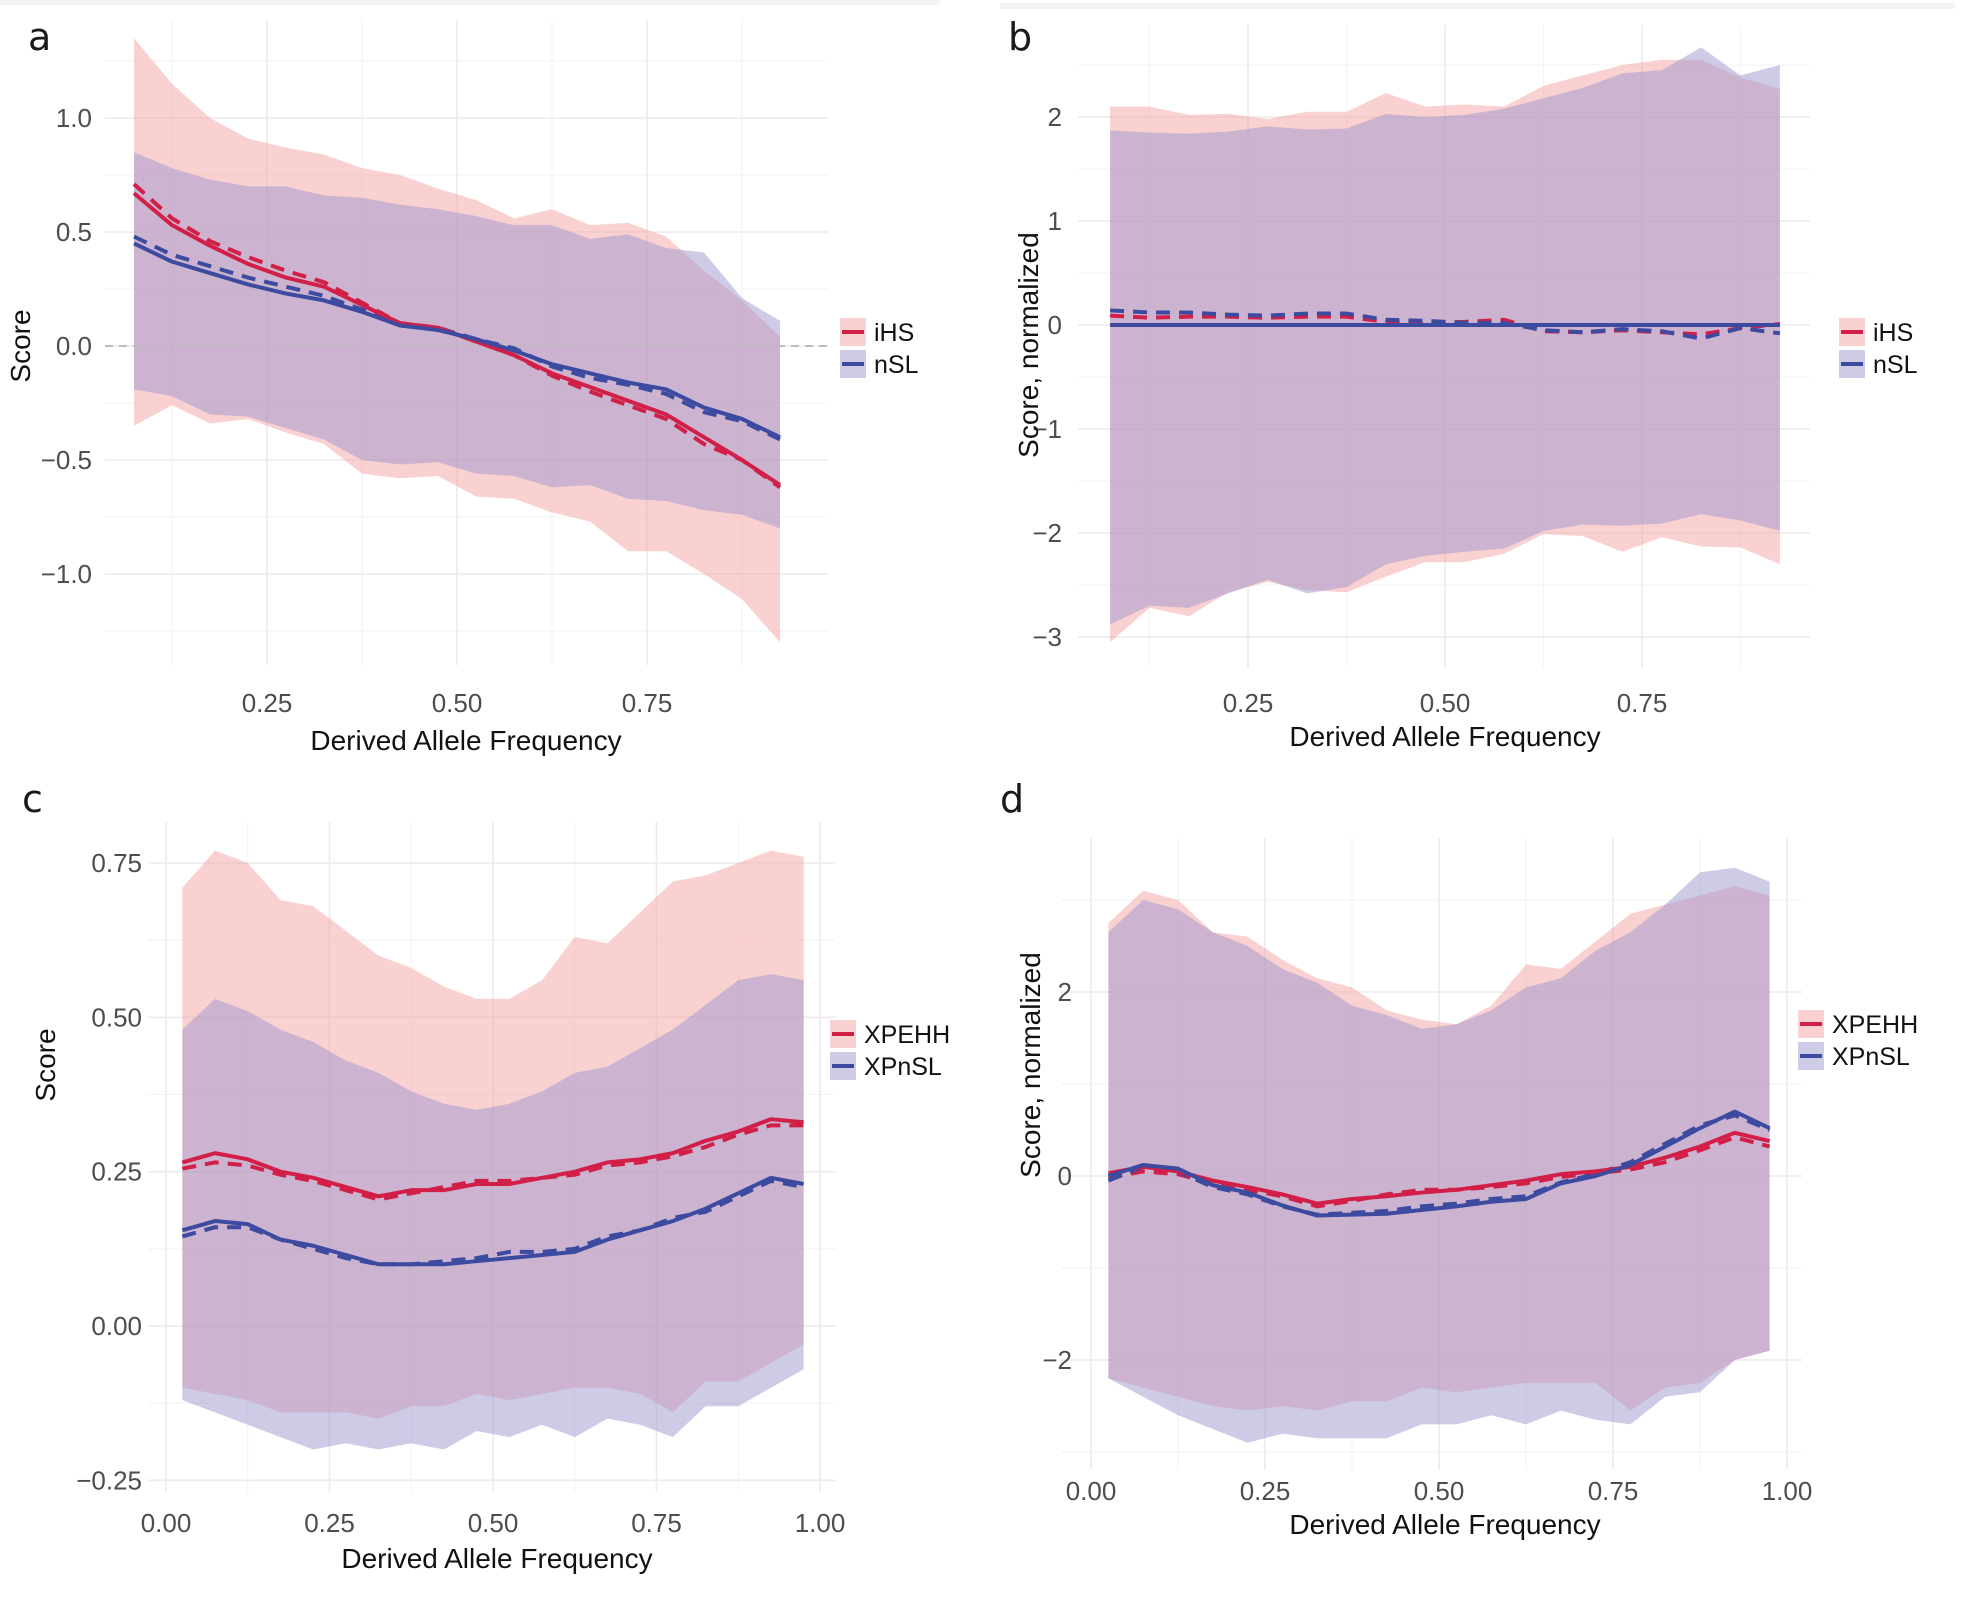  Describe the element at coordinates (116, 1172) in the screenshot. I see `y-tick-label: 0.25` at that location.